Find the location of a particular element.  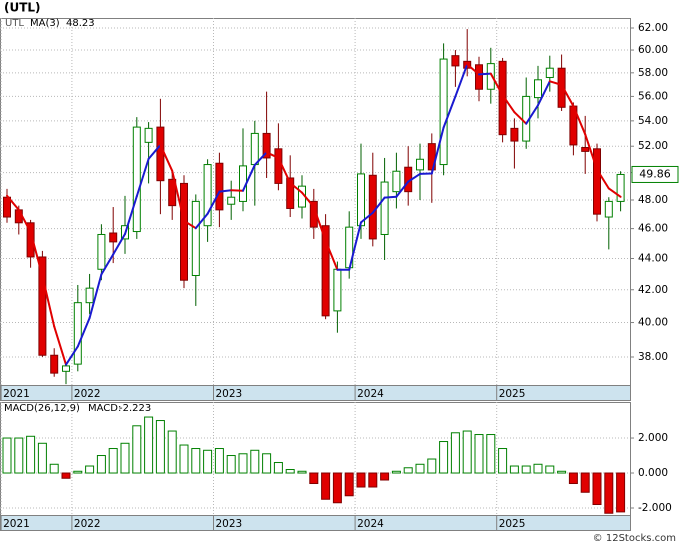

chart-title: (UTL) is located at coordinates (22, 8).